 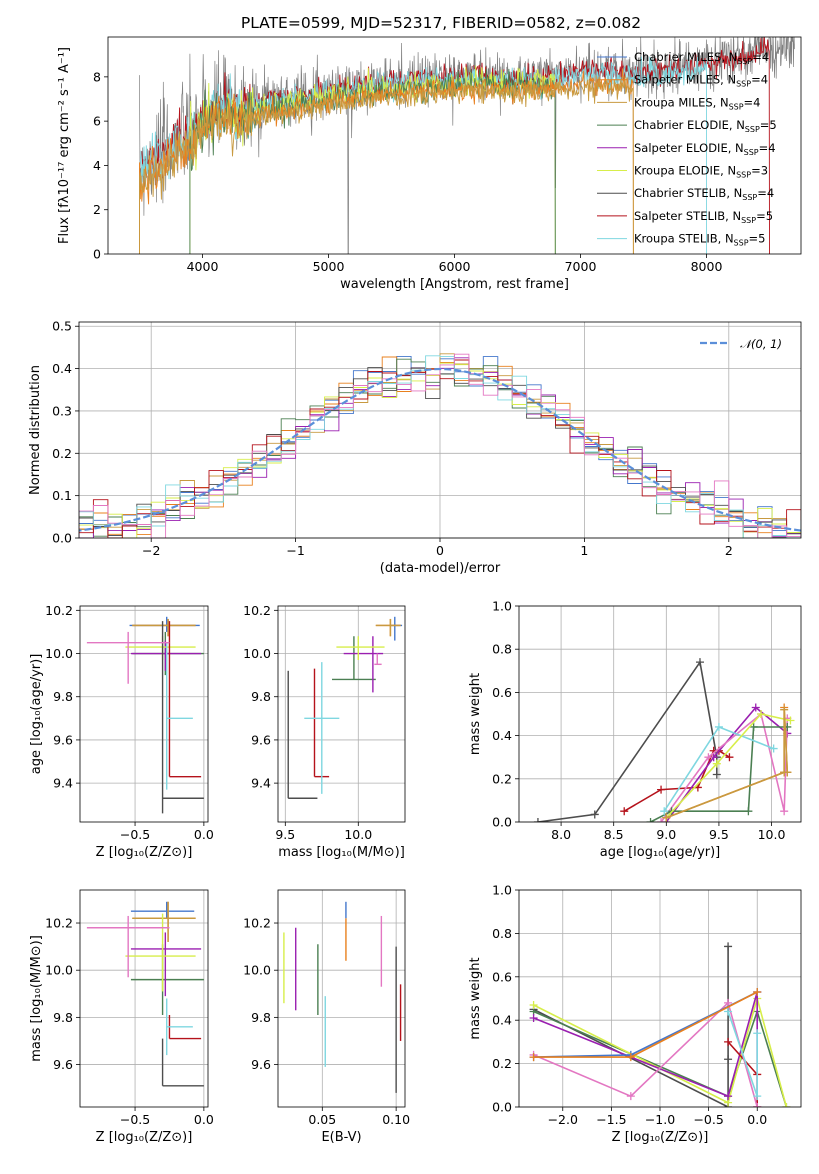 I want to click on y-axis-label: Normed distribution, so click(x=35, y=430).